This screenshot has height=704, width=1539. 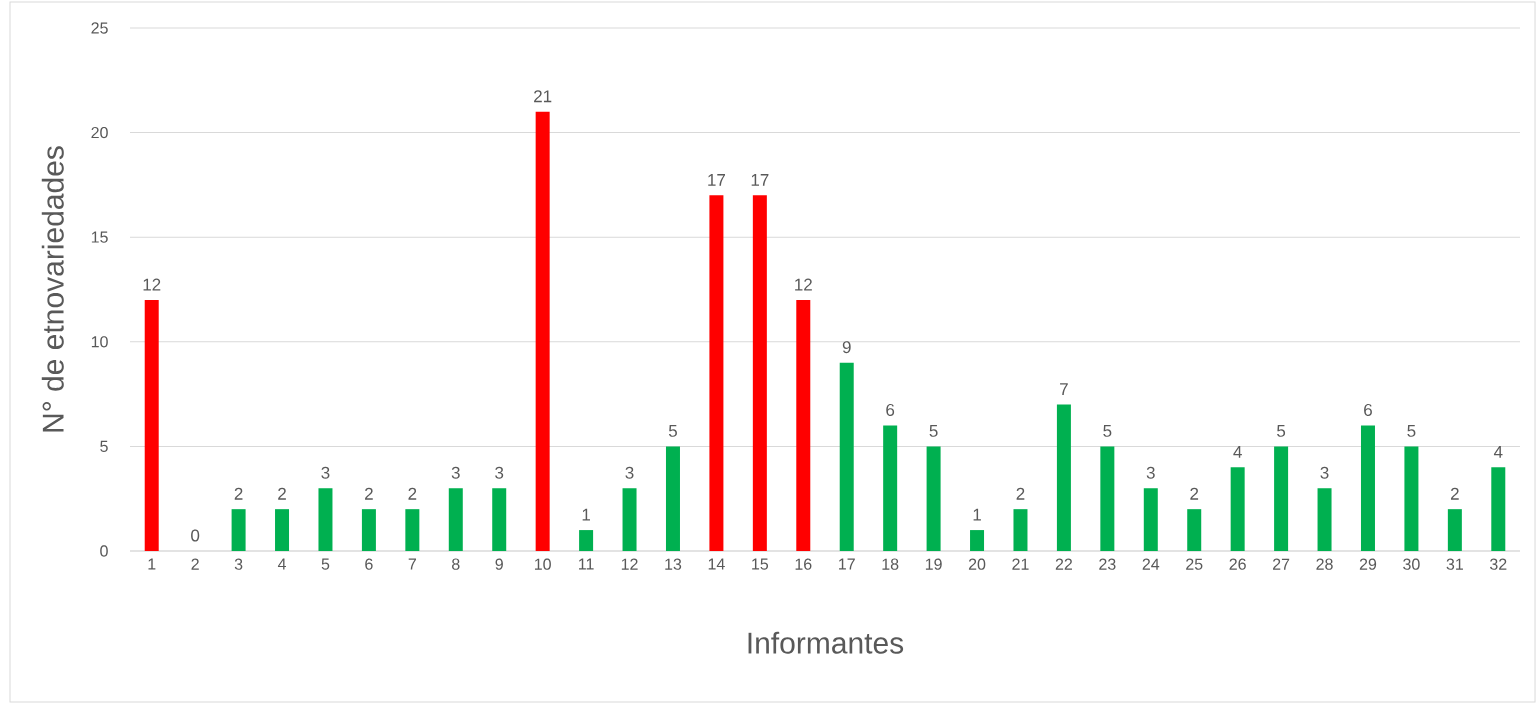 I want to click on y-tick-label: 20, so click(x=99, y=132).